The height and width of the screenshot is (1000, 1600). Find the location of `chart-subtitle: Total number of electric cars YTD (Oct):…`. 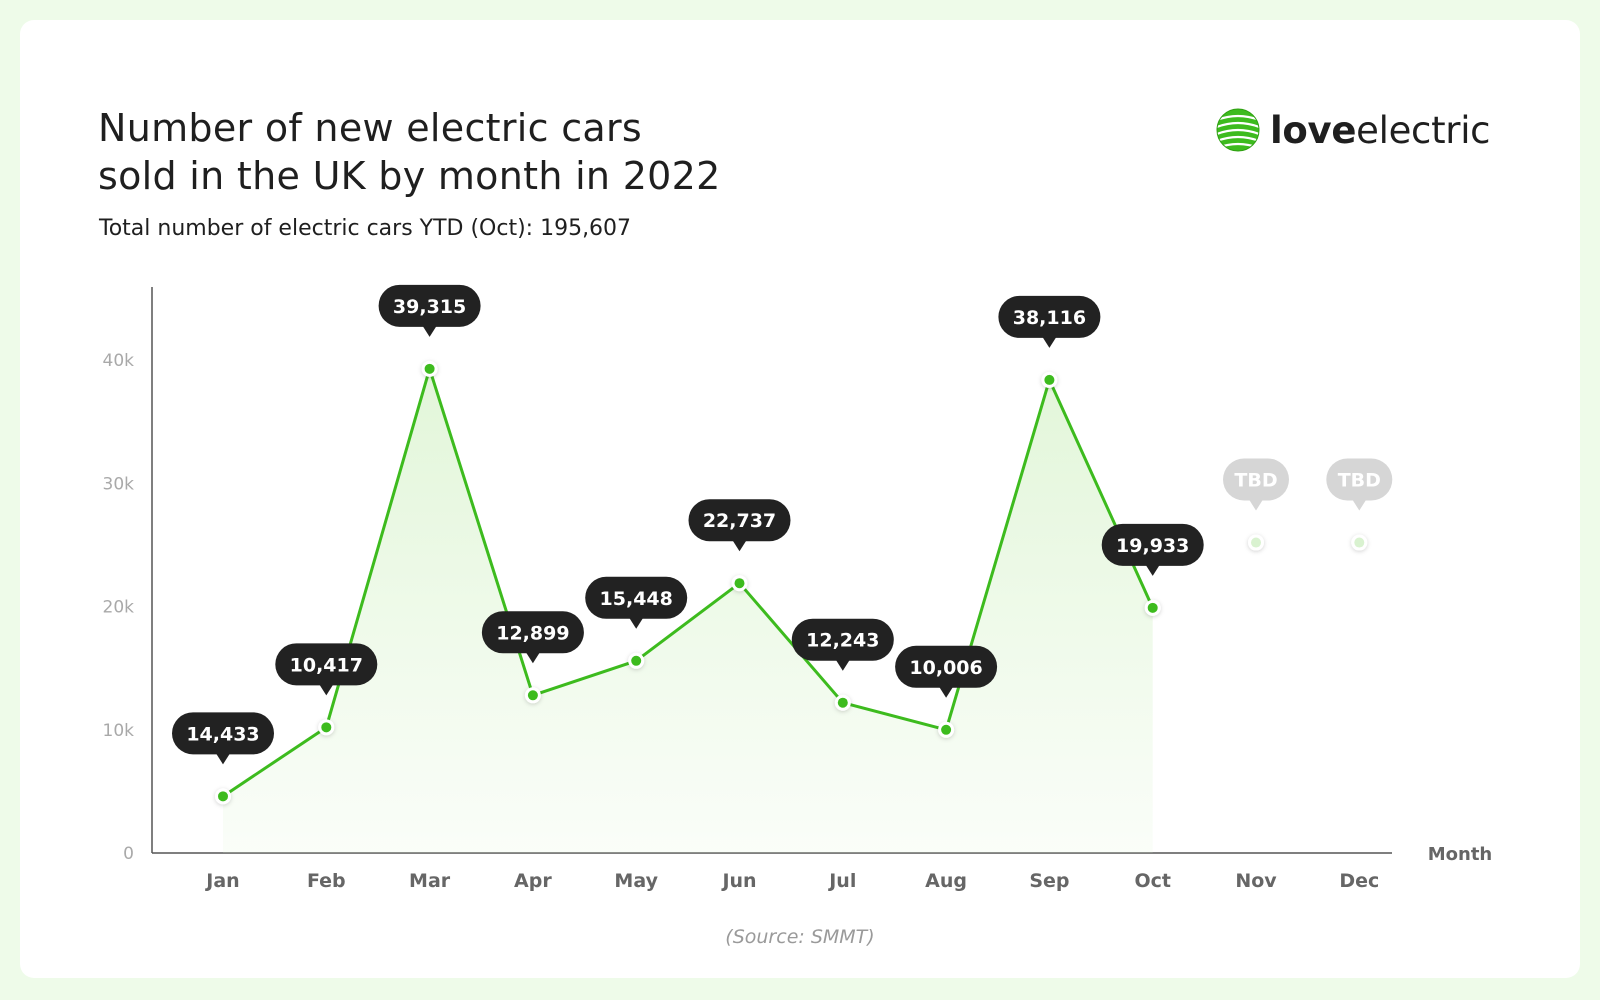

chart-subtitle: Total number of electric cars YTD (Oct):… is located at coordinates (365, 228).